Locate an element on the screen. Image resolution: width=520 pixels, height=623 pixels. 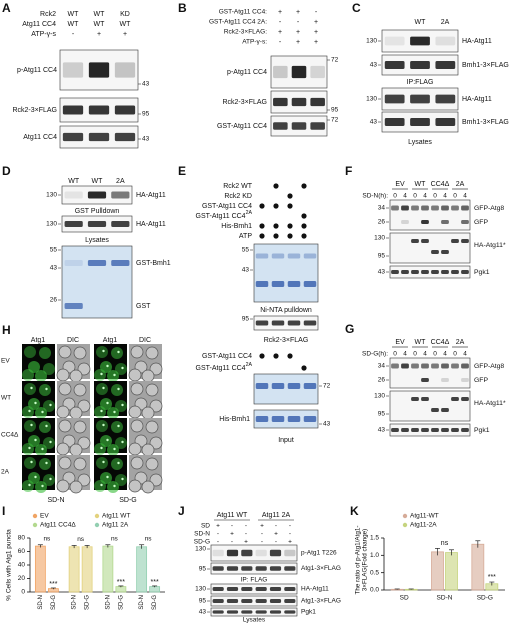
panel-letter: H is located at coordinates (6, 330).